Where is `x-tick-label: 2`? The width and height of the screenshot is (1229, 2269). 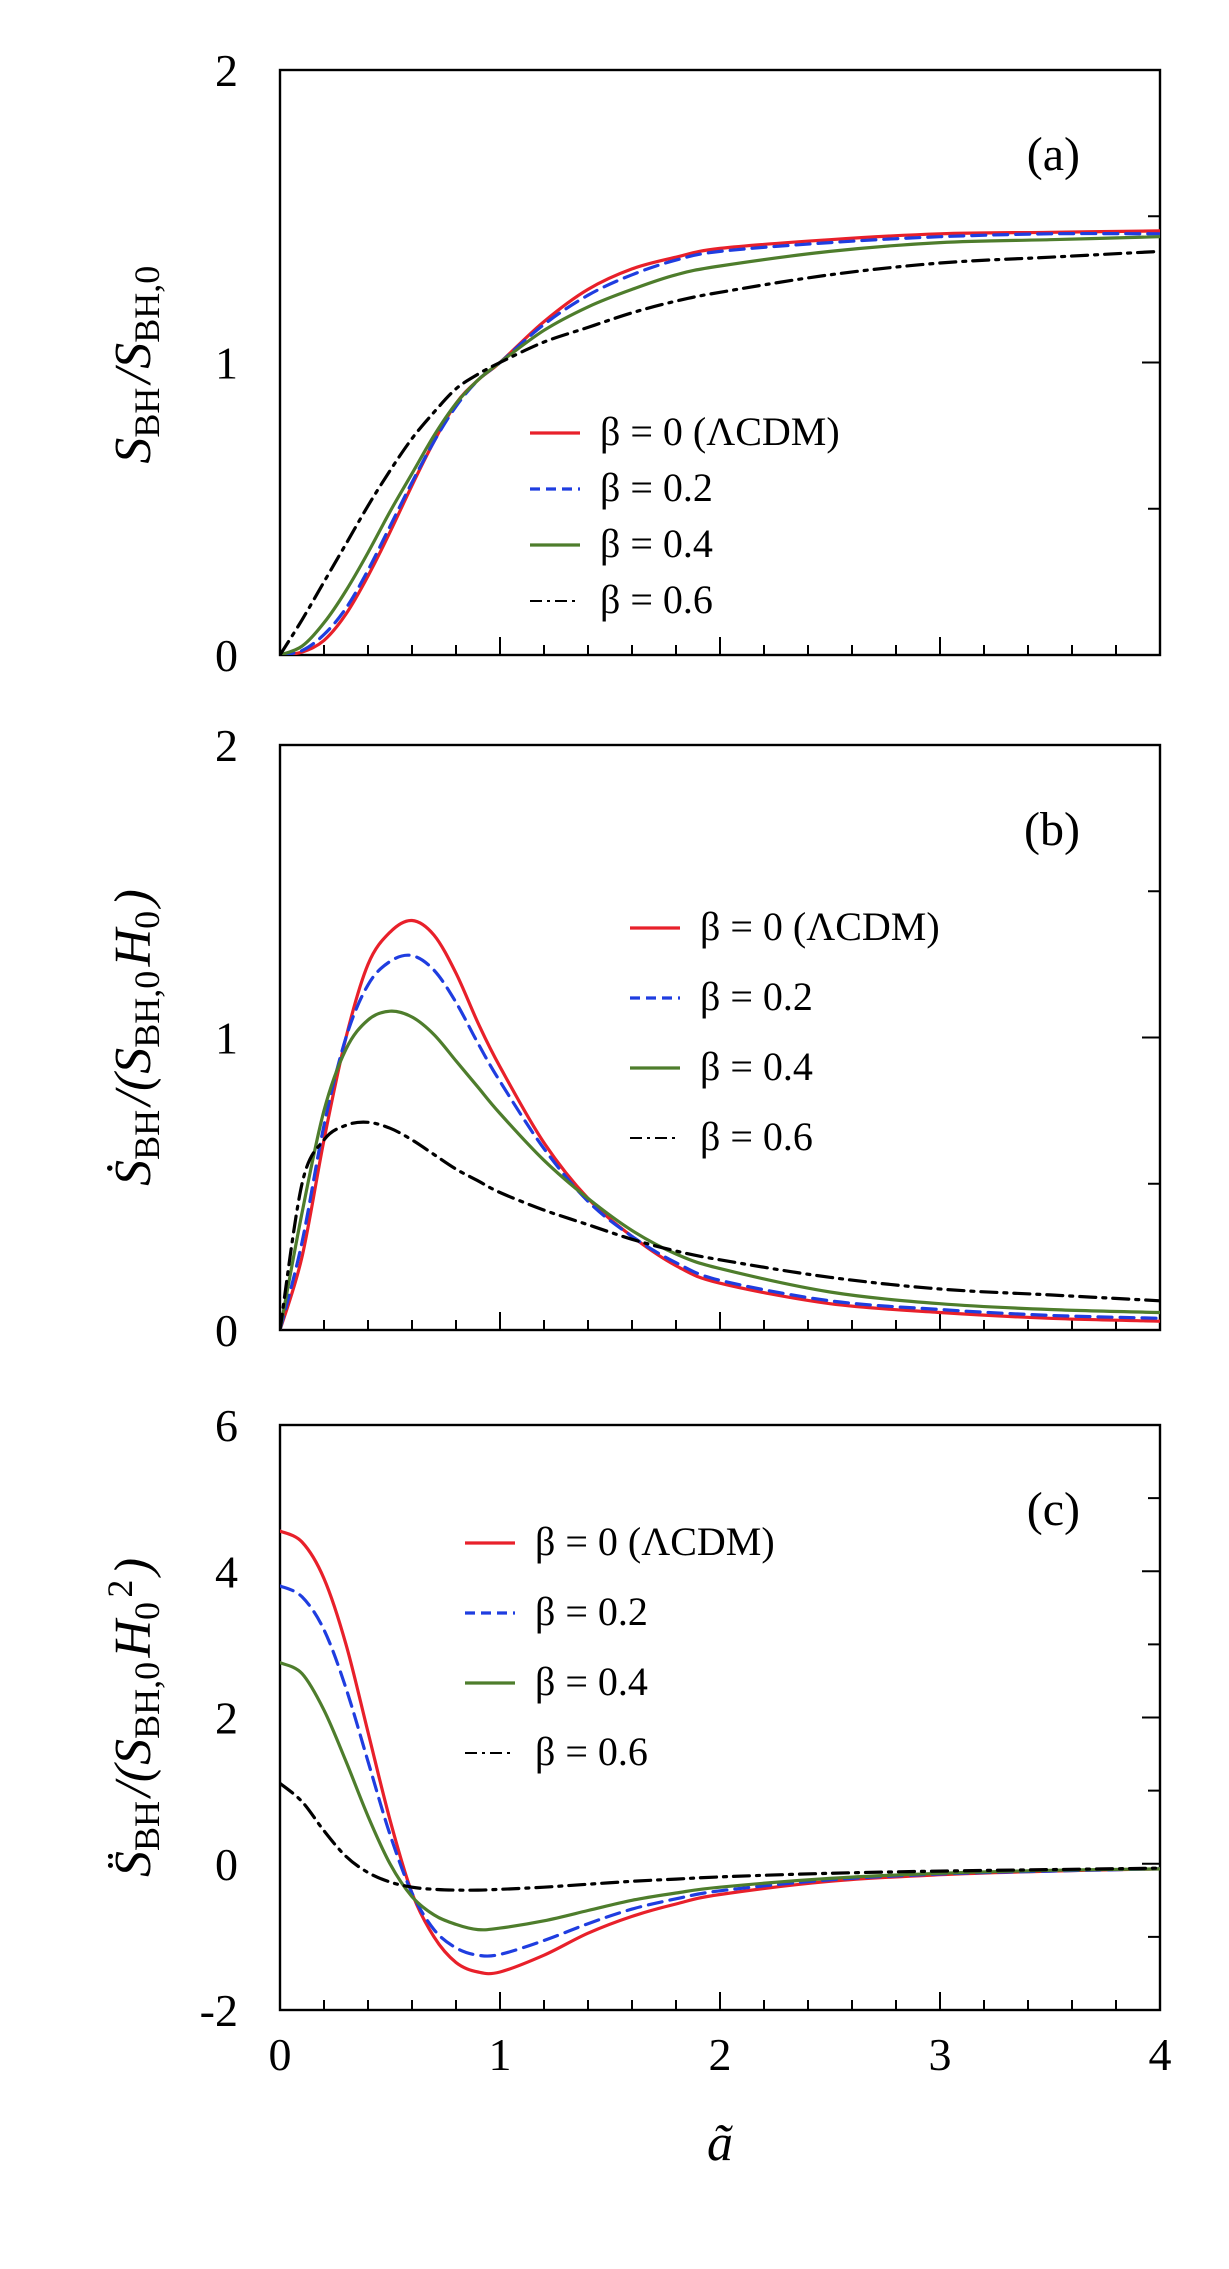 x-tick-label: 2 is located at coordinates (720, 2054).